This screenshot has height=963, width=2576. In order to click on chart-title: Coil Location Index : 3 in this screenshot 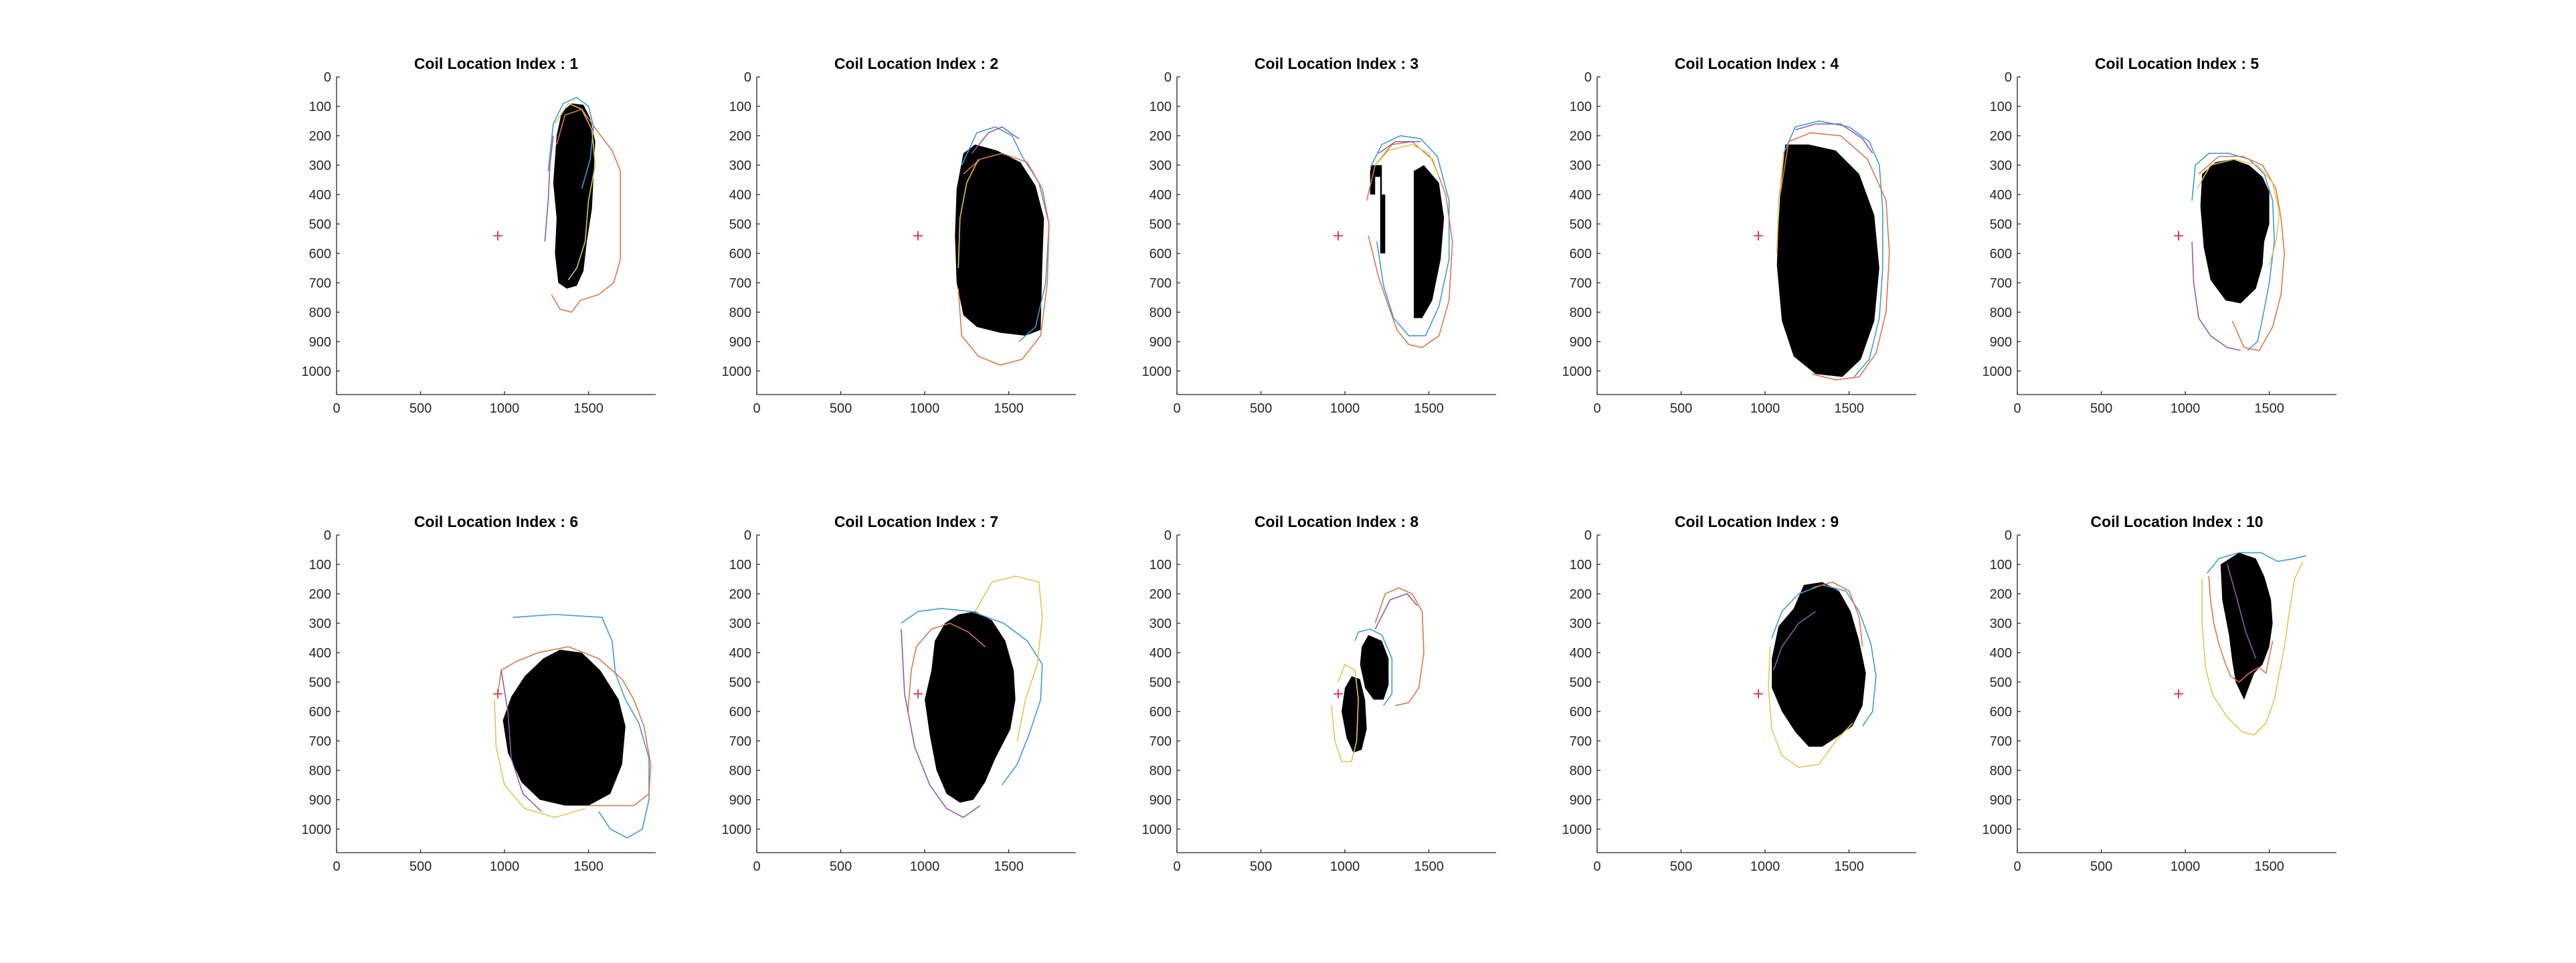, I will do `click(1336, 63)`.